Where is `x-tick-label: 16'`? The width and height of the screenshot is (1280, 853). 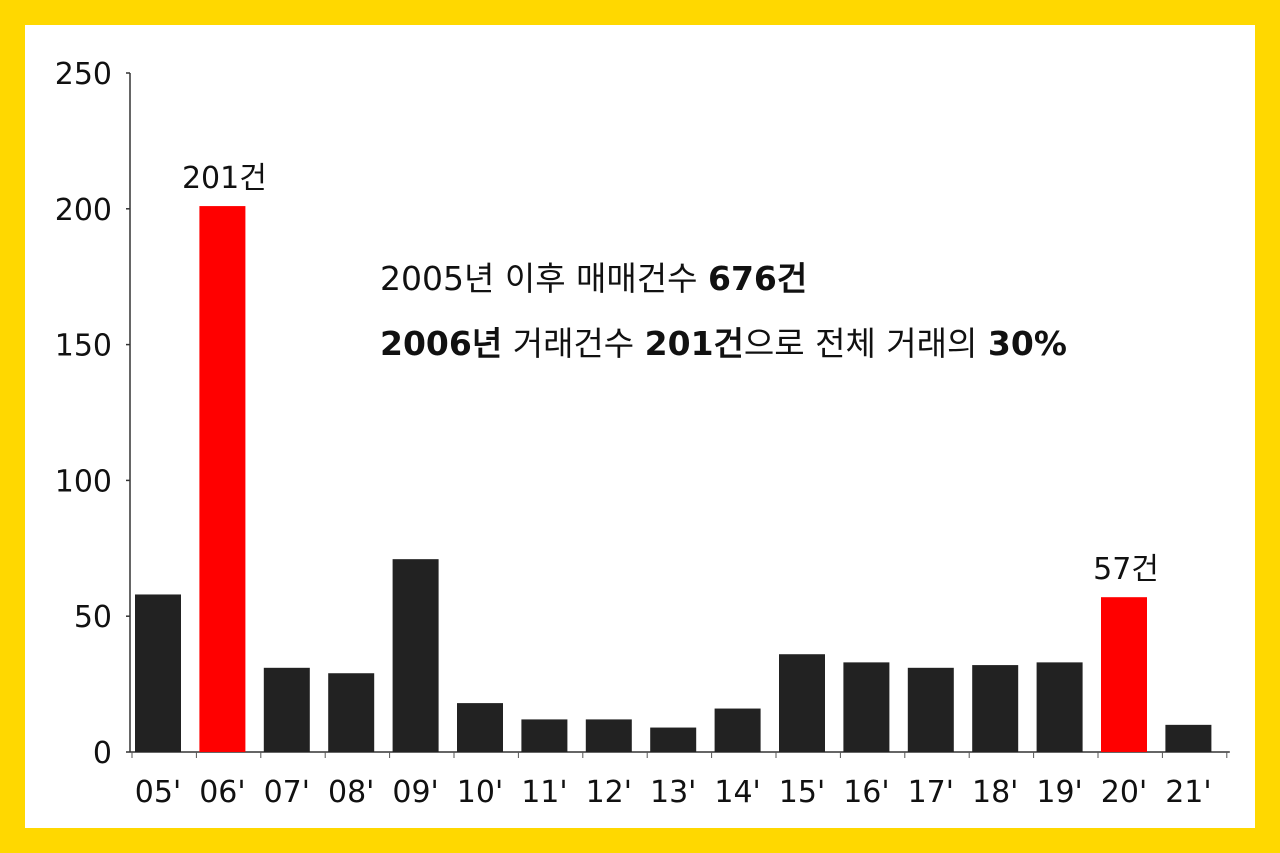 x-tick-label: 16' is located at coordinates (866, 792).